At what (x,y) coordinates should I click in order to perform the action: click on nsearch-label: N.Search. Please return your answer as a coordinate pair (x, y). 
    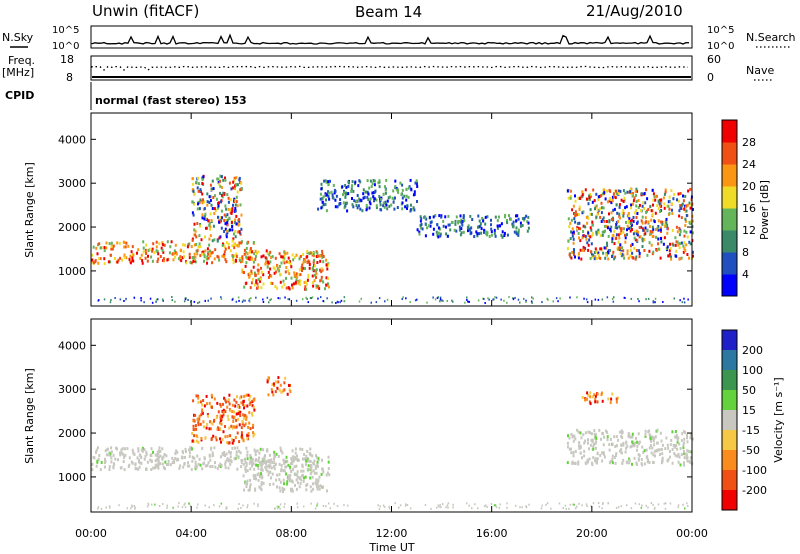
    Looking at the image, I should click on (771, 37).